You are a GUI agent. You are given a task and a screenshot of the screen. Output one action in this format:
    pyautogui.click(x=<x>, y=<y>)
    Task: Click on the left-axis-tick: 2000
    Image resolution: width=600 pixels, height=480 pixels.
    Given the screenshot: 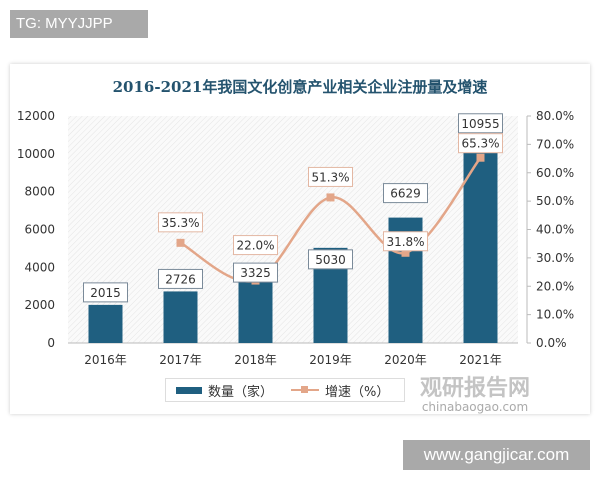 What is the action you would take?
    pyautogui.click(x=39, y=305)
    